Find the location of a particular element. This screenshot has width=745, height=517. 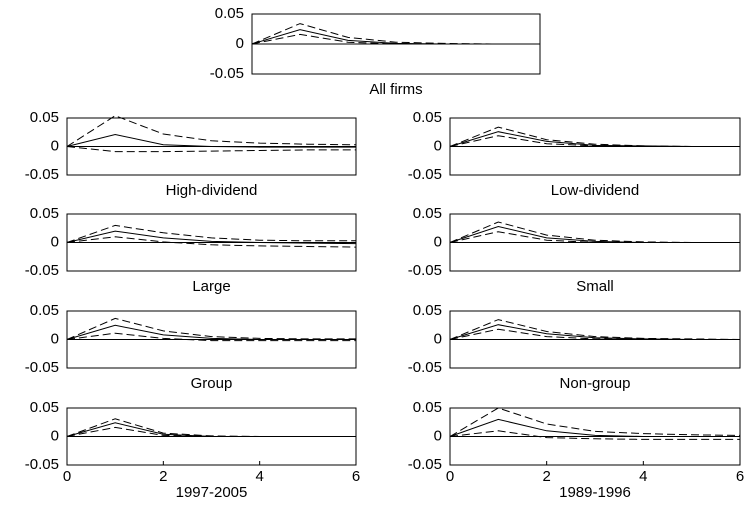

panel-caption: Non-group is located at coordinates (595, 383).